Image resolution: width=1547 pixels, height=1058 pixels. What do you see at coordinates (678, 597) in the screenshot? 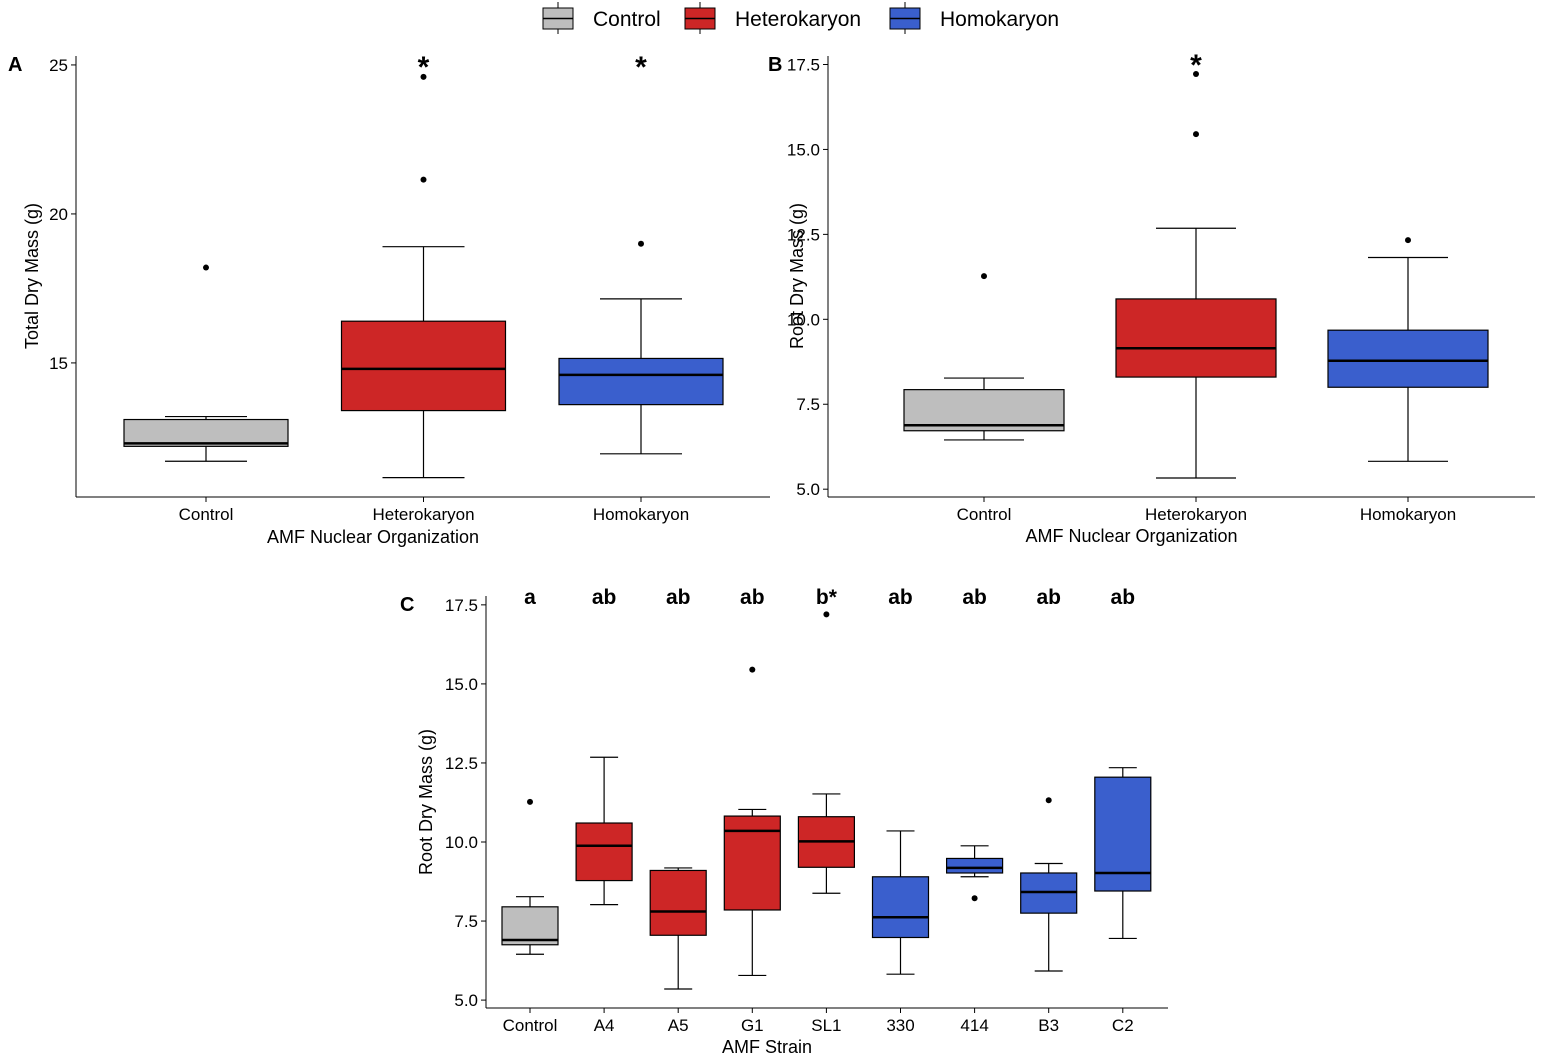
I see `box-a5-significance-label: ab` at bounding box center [678, 597].